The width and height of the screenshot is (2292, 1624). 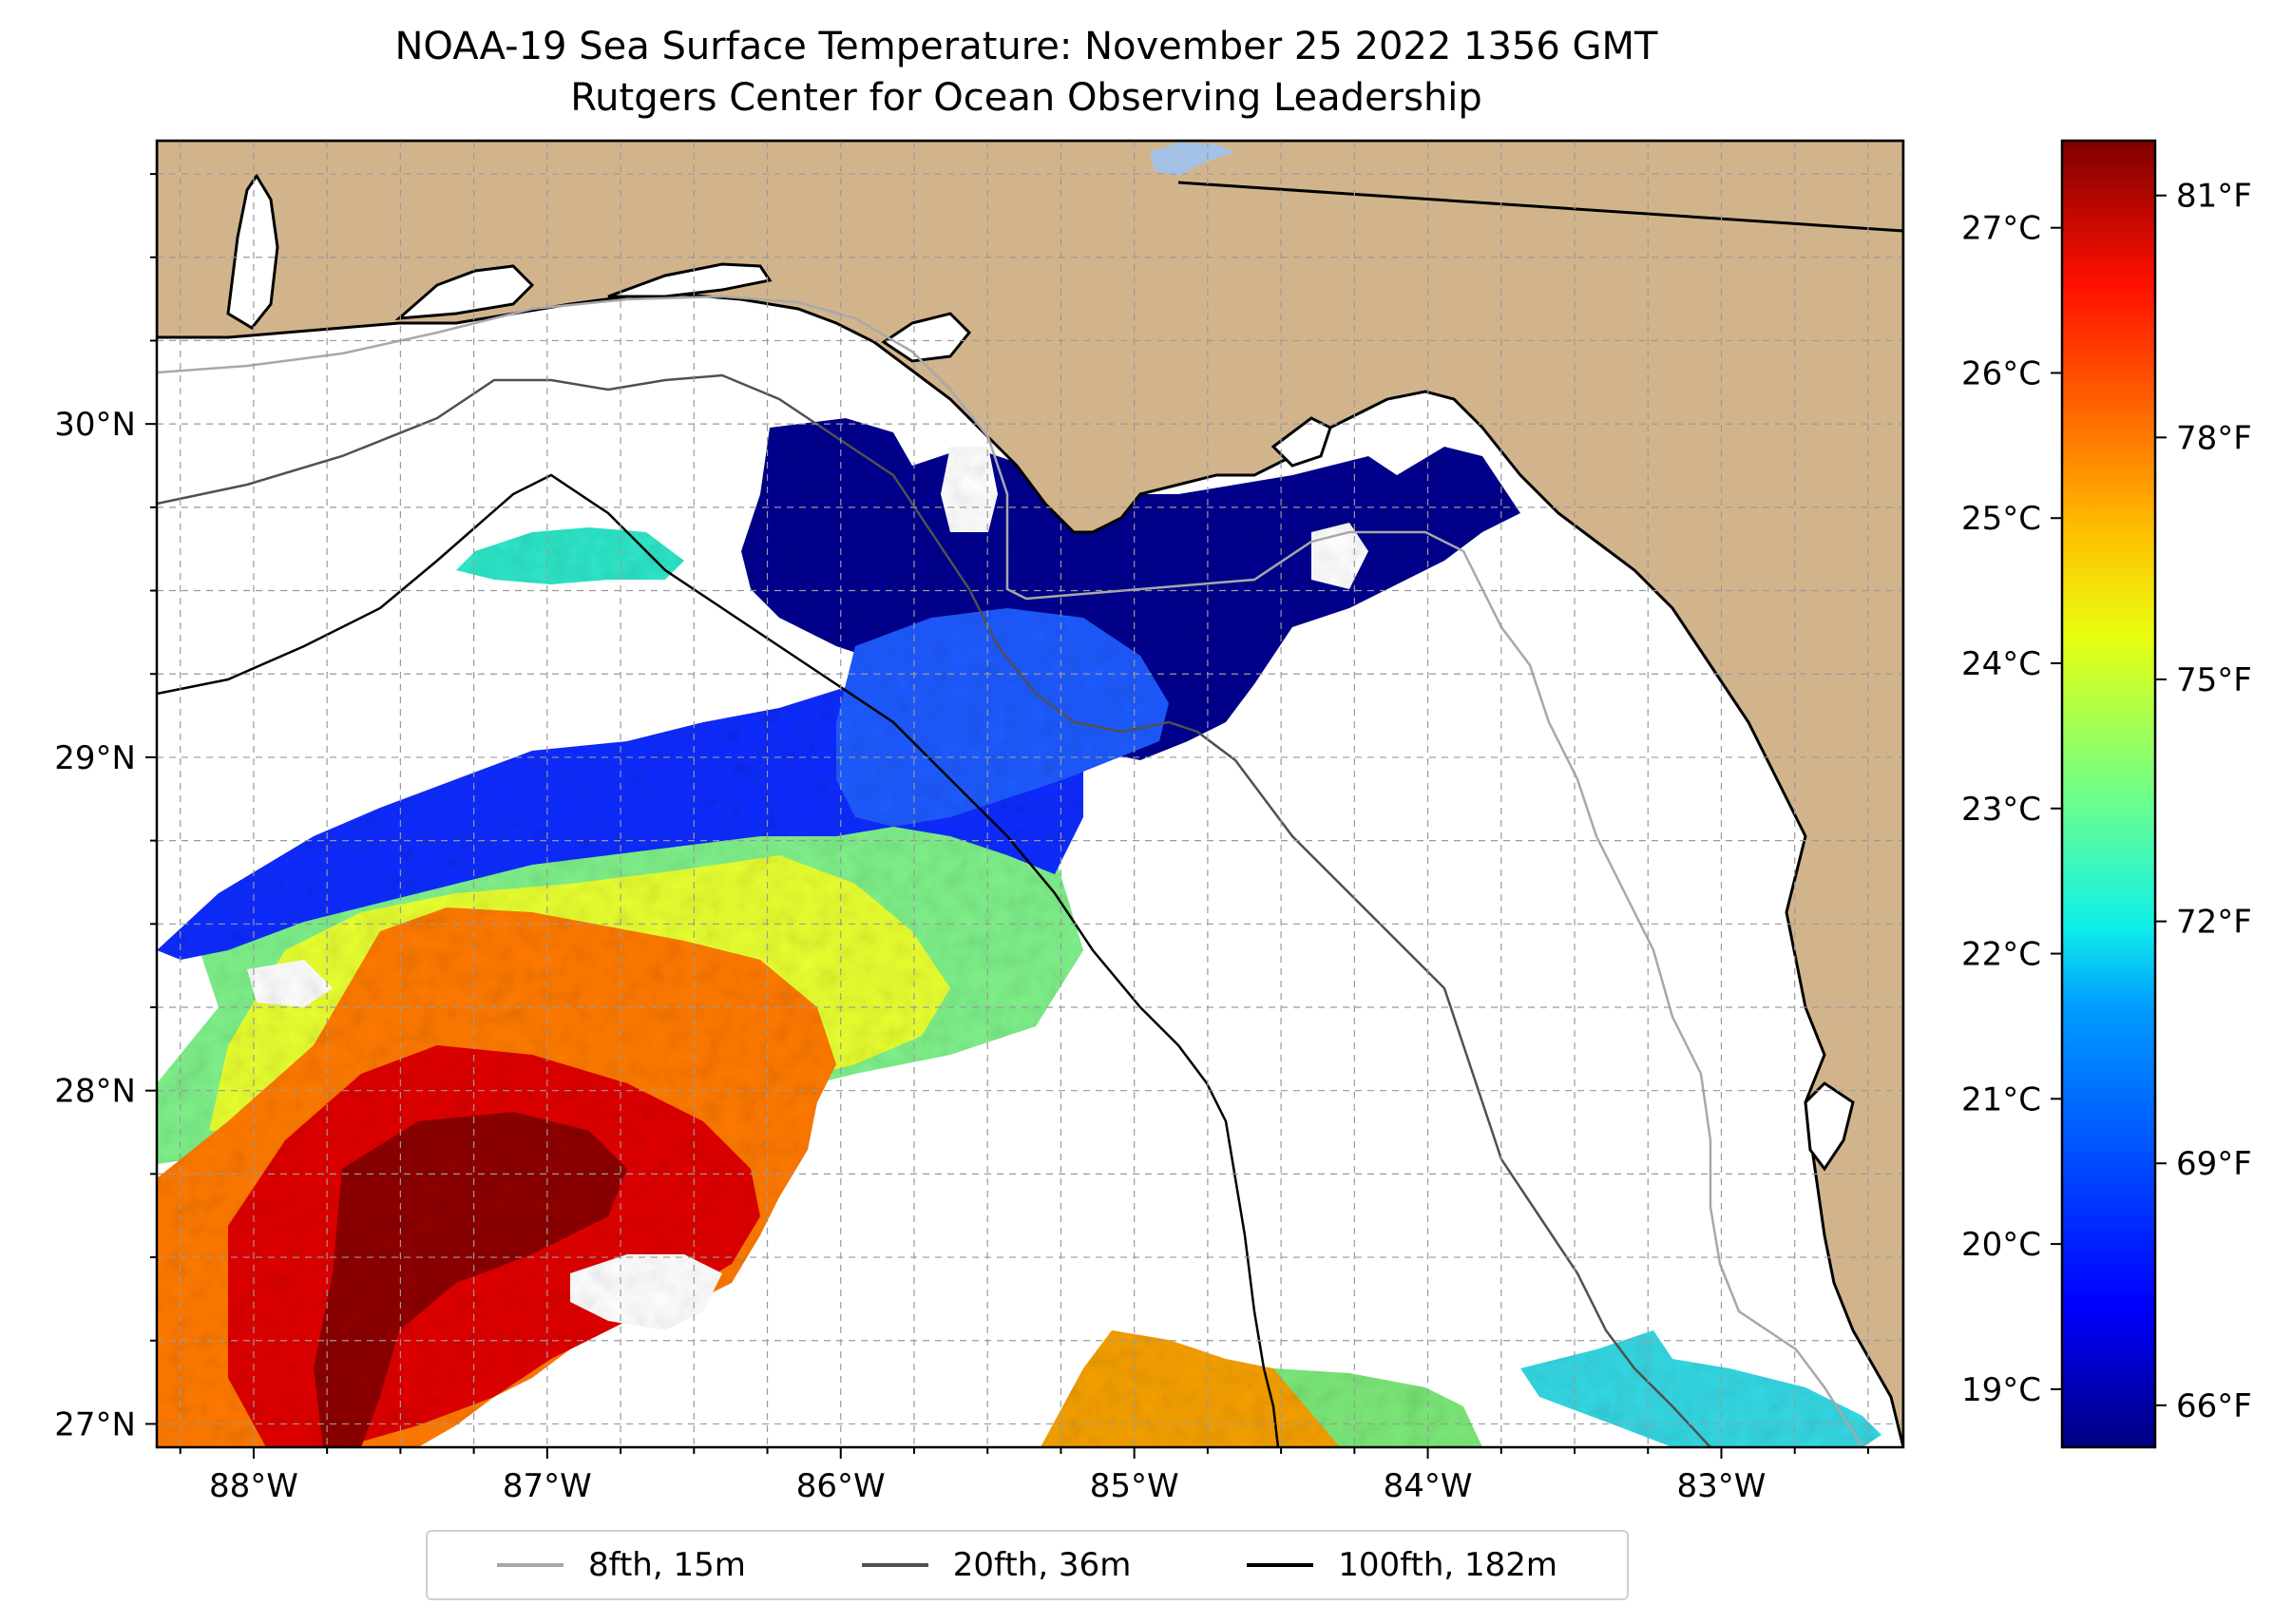 I want to click on fahrenheit-tick-label: 78°F, so click(x=2214, y=438).